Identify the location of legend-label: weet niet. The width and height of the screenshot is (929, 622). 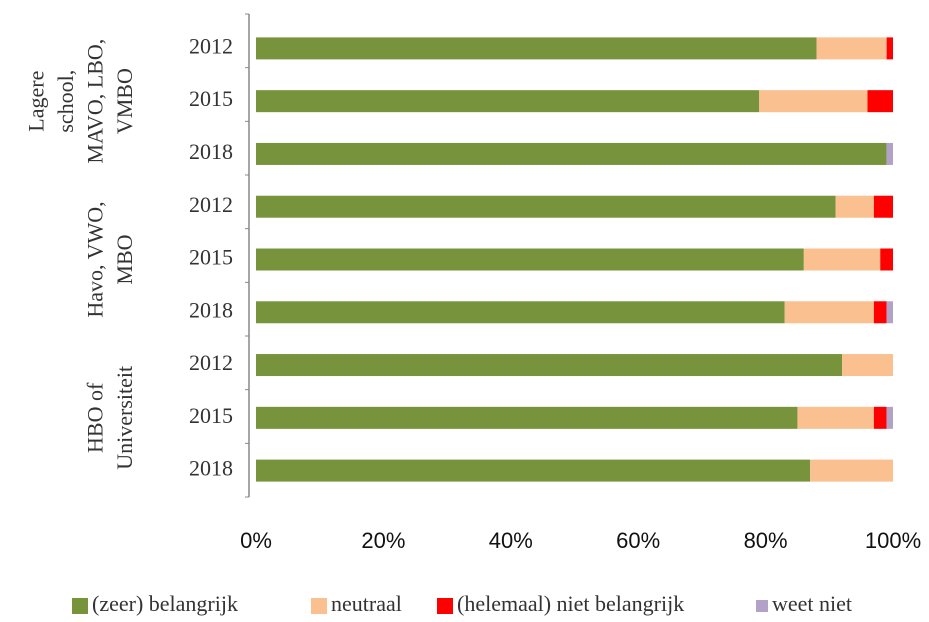
(812, 603).